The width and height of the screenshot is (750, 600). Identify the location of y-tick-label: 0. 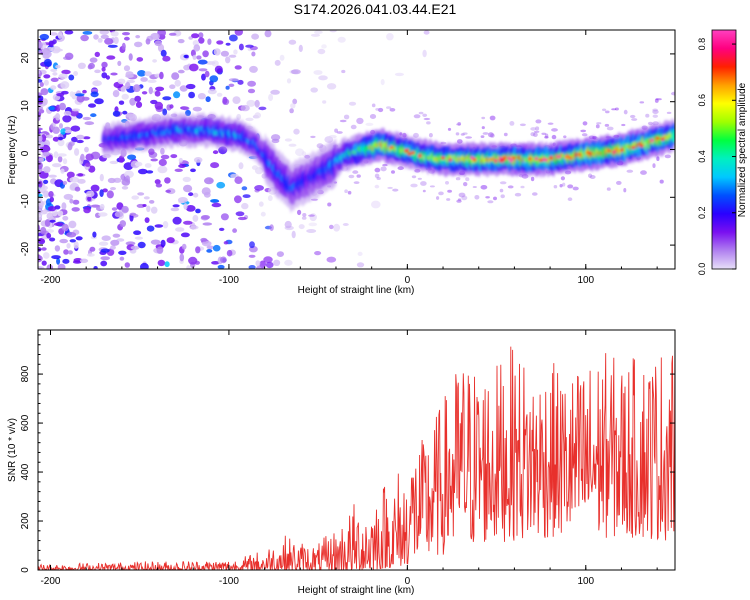
(25, 570).